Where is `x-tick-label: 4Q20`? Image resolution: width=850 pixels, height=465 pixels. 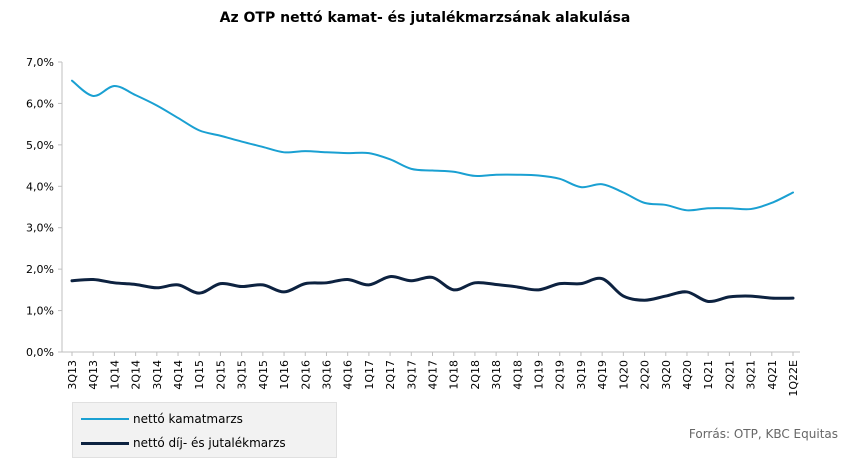
x-tick-label: 4Q20 is located at coordinates (687, 375).